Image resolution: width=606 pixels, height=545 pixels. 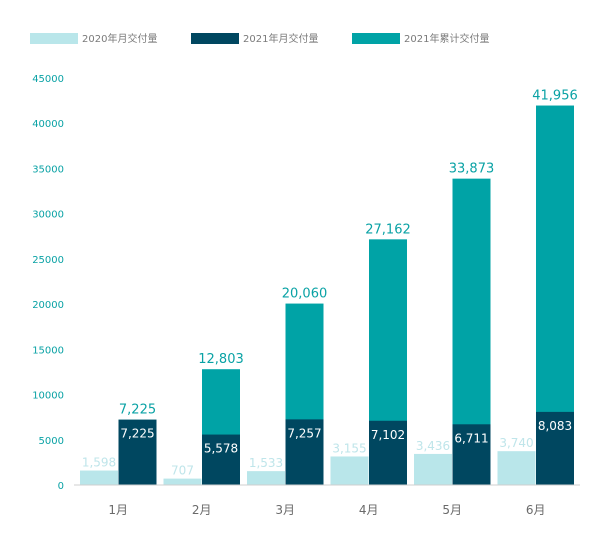 I want to click on legend: 2020年月交付量 2021年月交付量 2021年累计交付量, so click(x=259, y=38).